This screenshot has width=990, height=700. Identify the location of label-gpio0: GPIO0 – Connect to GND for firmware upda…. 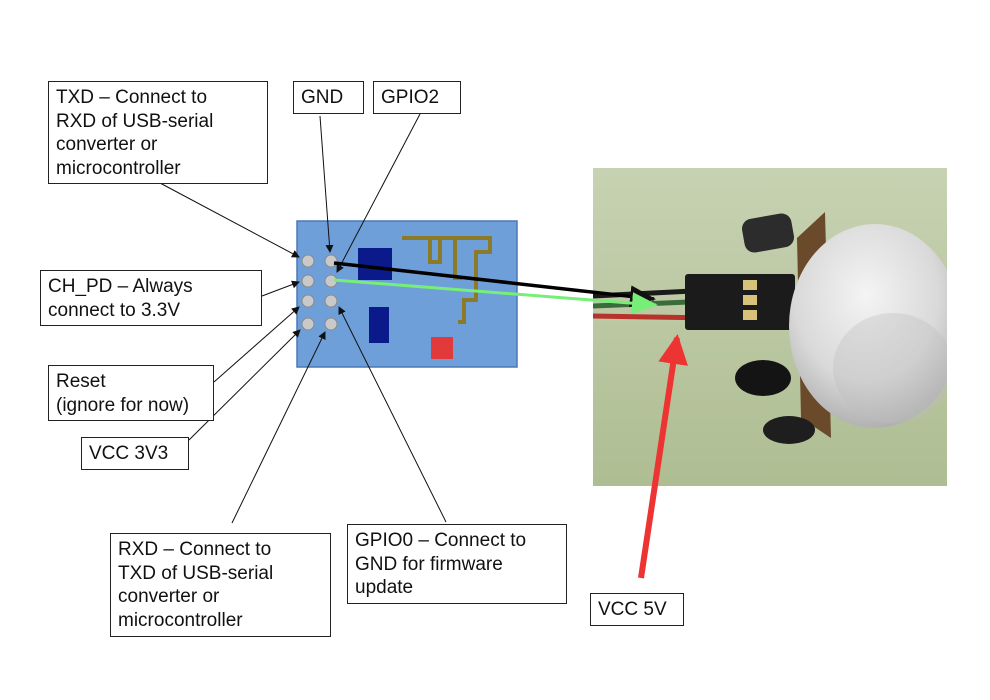
(457, 564).